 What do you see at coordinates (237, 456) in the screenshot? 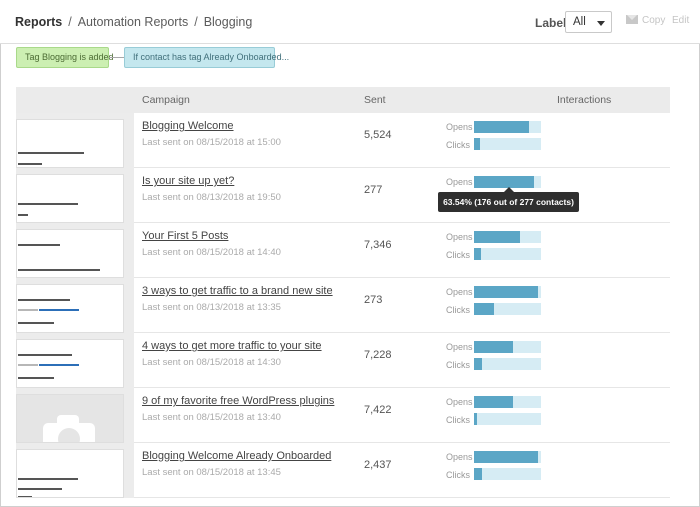
I see `campaign-link: Blogging Welcome Already Onboarded` at bounding box center [237, 456].